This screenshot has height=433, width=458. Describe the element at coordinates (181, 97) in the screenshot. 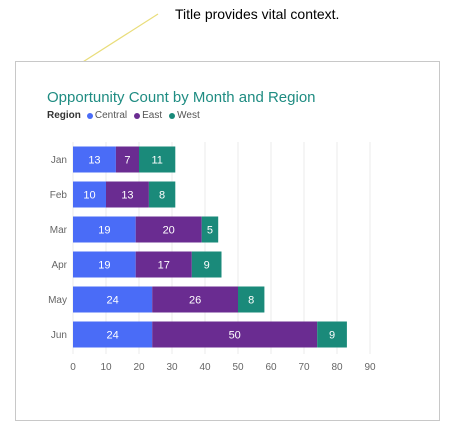

I see `chart-title: Opportunity Count by Month and Region` at that location.